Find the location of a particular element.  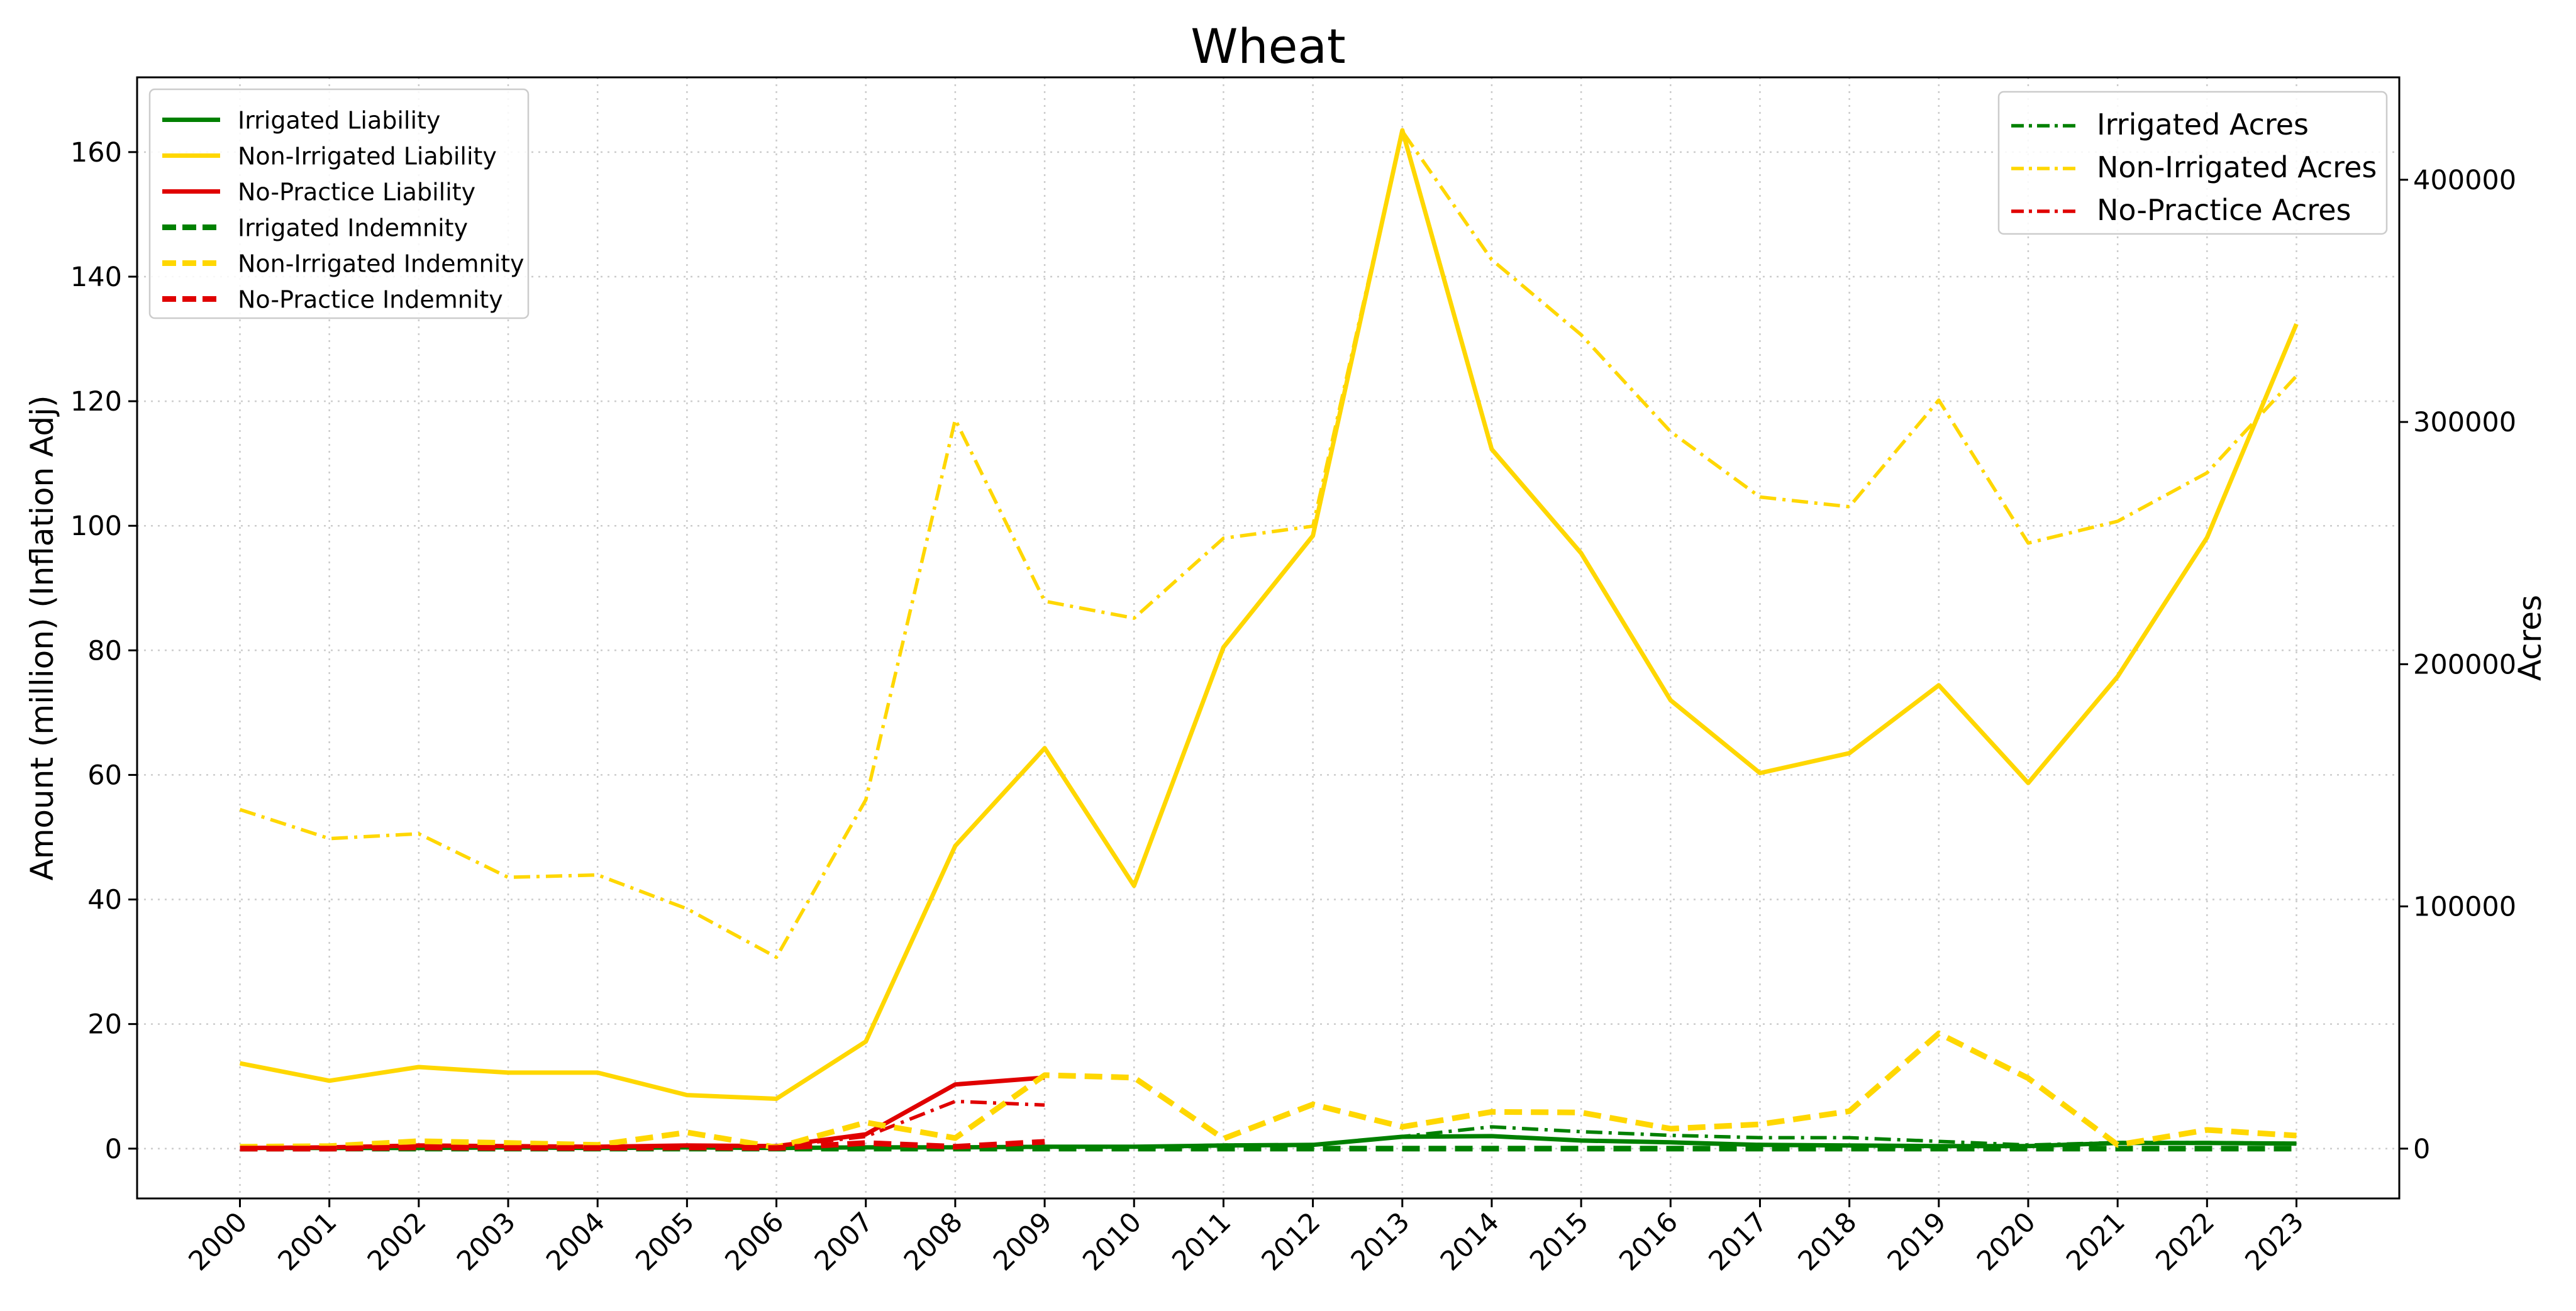

x-tick-label: 2020 is located at coordinates (2006, 1242).